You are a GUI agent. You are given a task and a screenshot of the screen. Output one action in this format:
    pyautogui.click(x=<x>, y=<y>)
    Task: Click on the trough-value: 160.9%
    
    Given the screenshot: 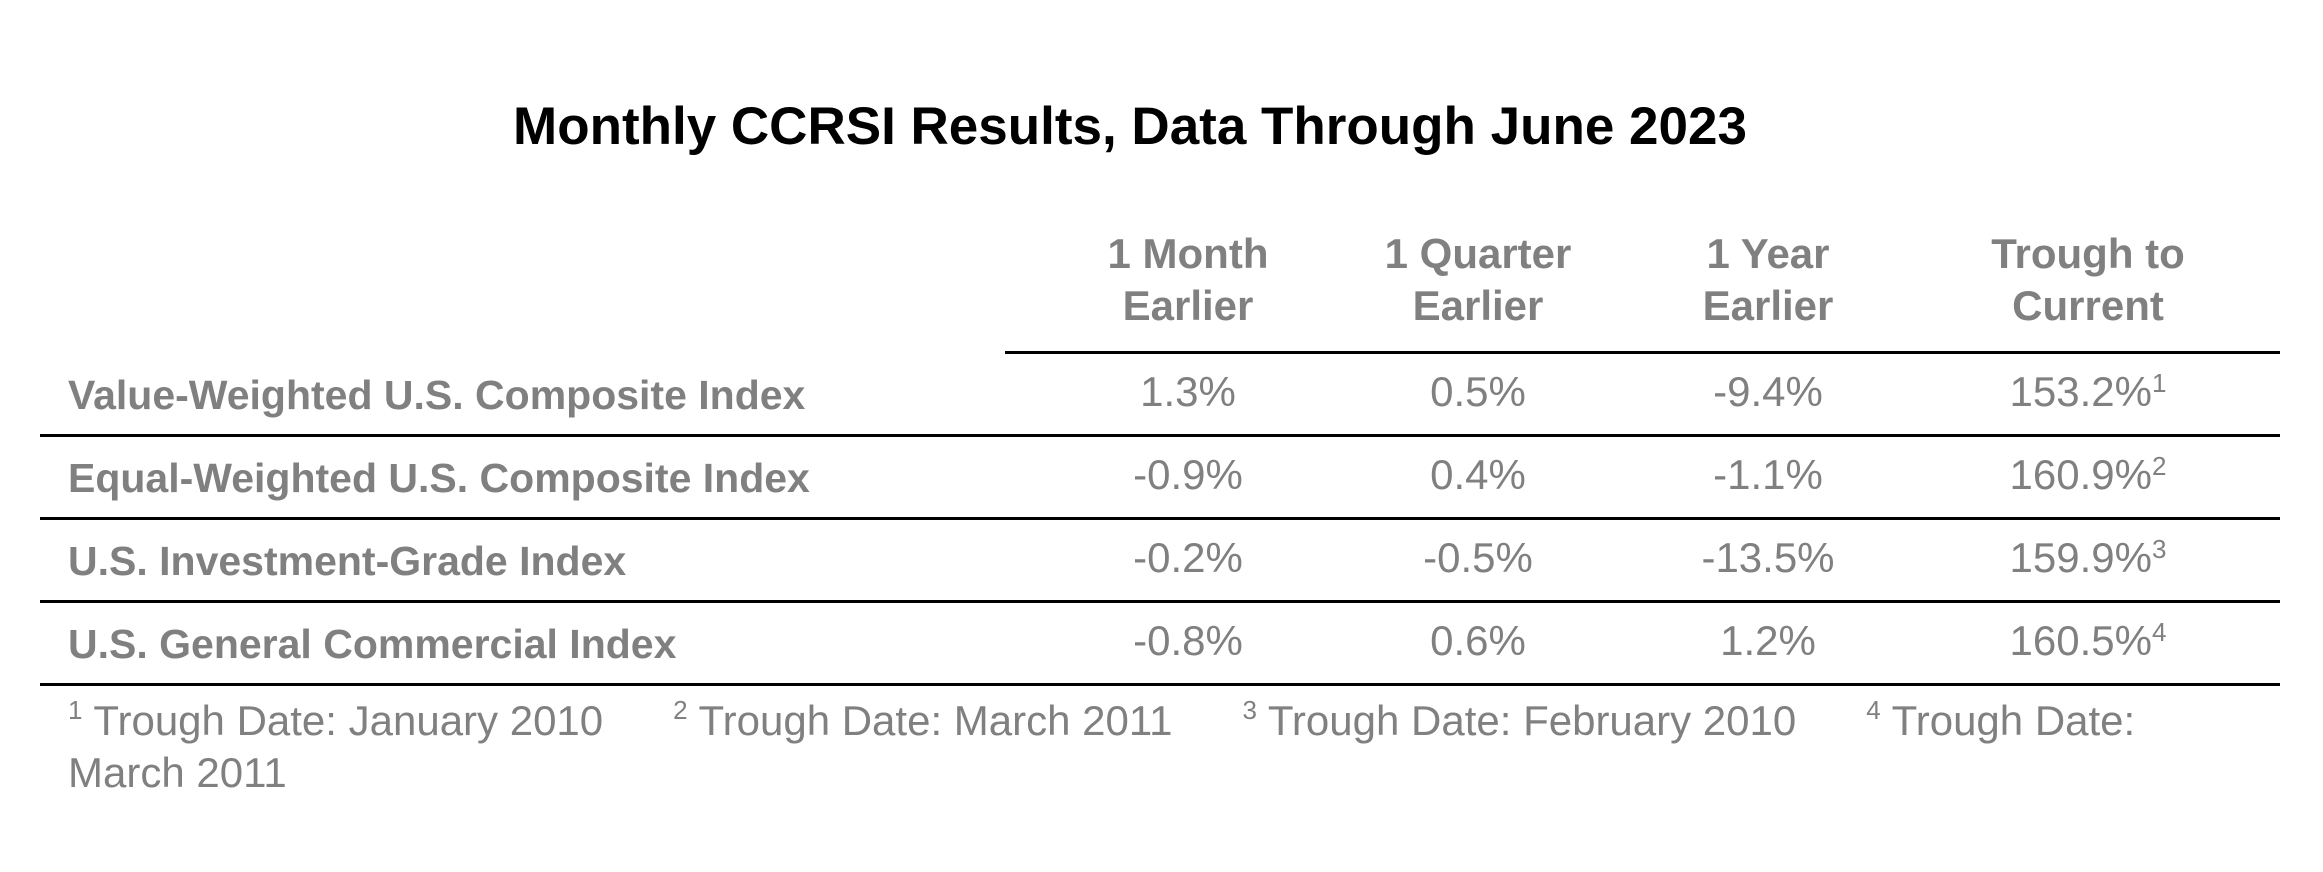 What is the action you would take?
    pyautogui.click(x=2080, y=474)
    